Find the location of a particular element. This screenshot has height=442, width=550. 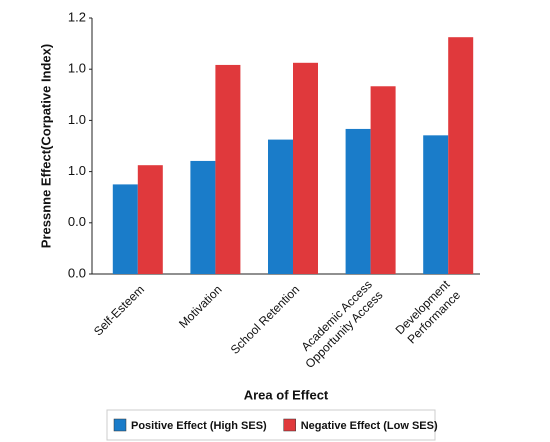

x-tick-line: Self-Esteem is located at coordinates (119, 310).